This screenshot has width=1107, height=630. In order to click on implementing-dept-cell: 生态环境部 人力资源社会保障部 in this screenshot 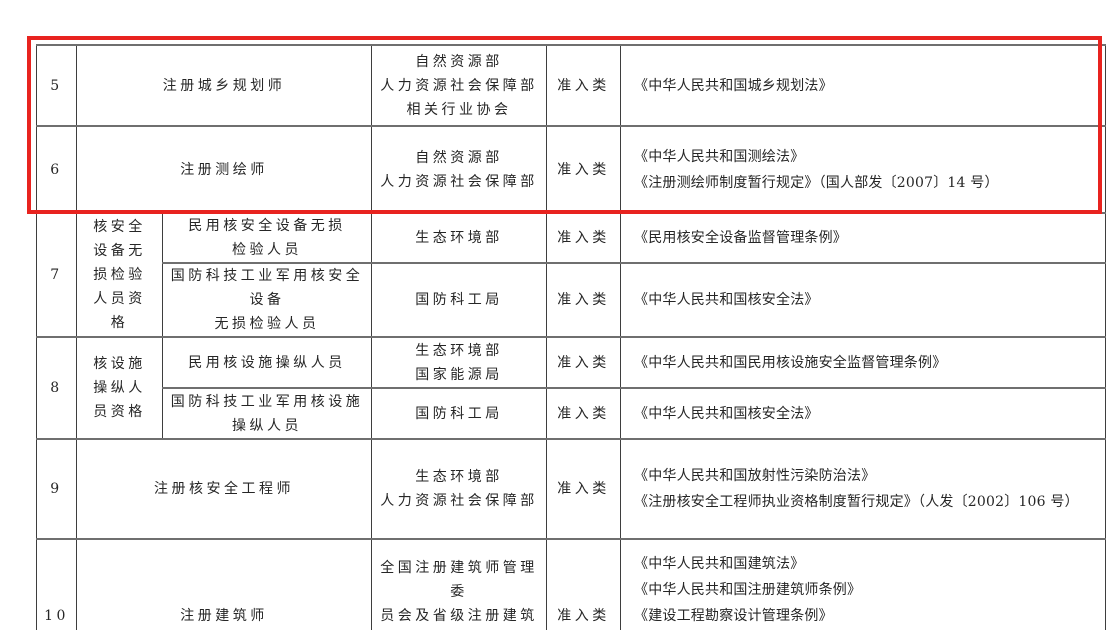, I will do `click(459, 489)`.